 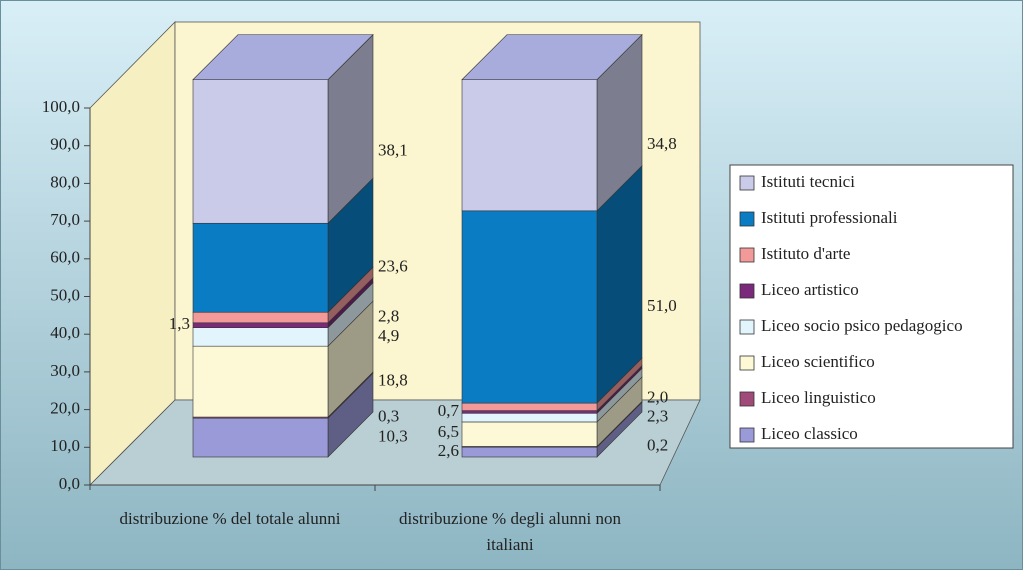 I want to click on value-label: 18,8, so click(x=393, y=380).